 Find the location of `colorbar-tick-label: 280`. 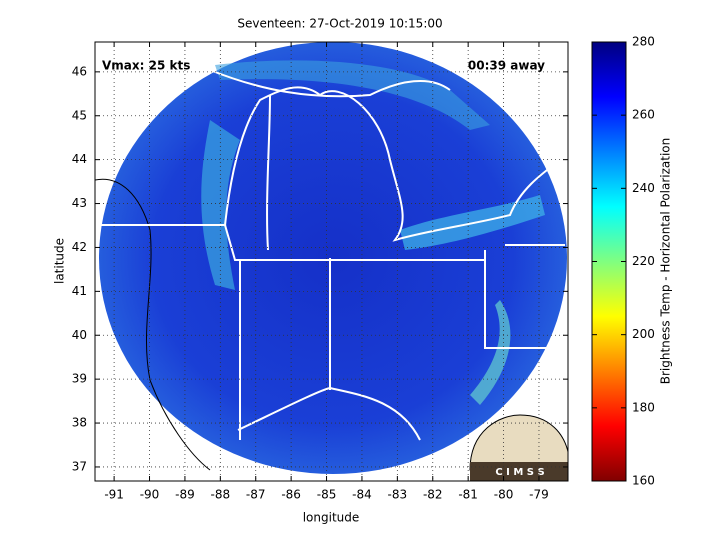

colorbar-tick-label: 280 is located at coordinates (643, 42).